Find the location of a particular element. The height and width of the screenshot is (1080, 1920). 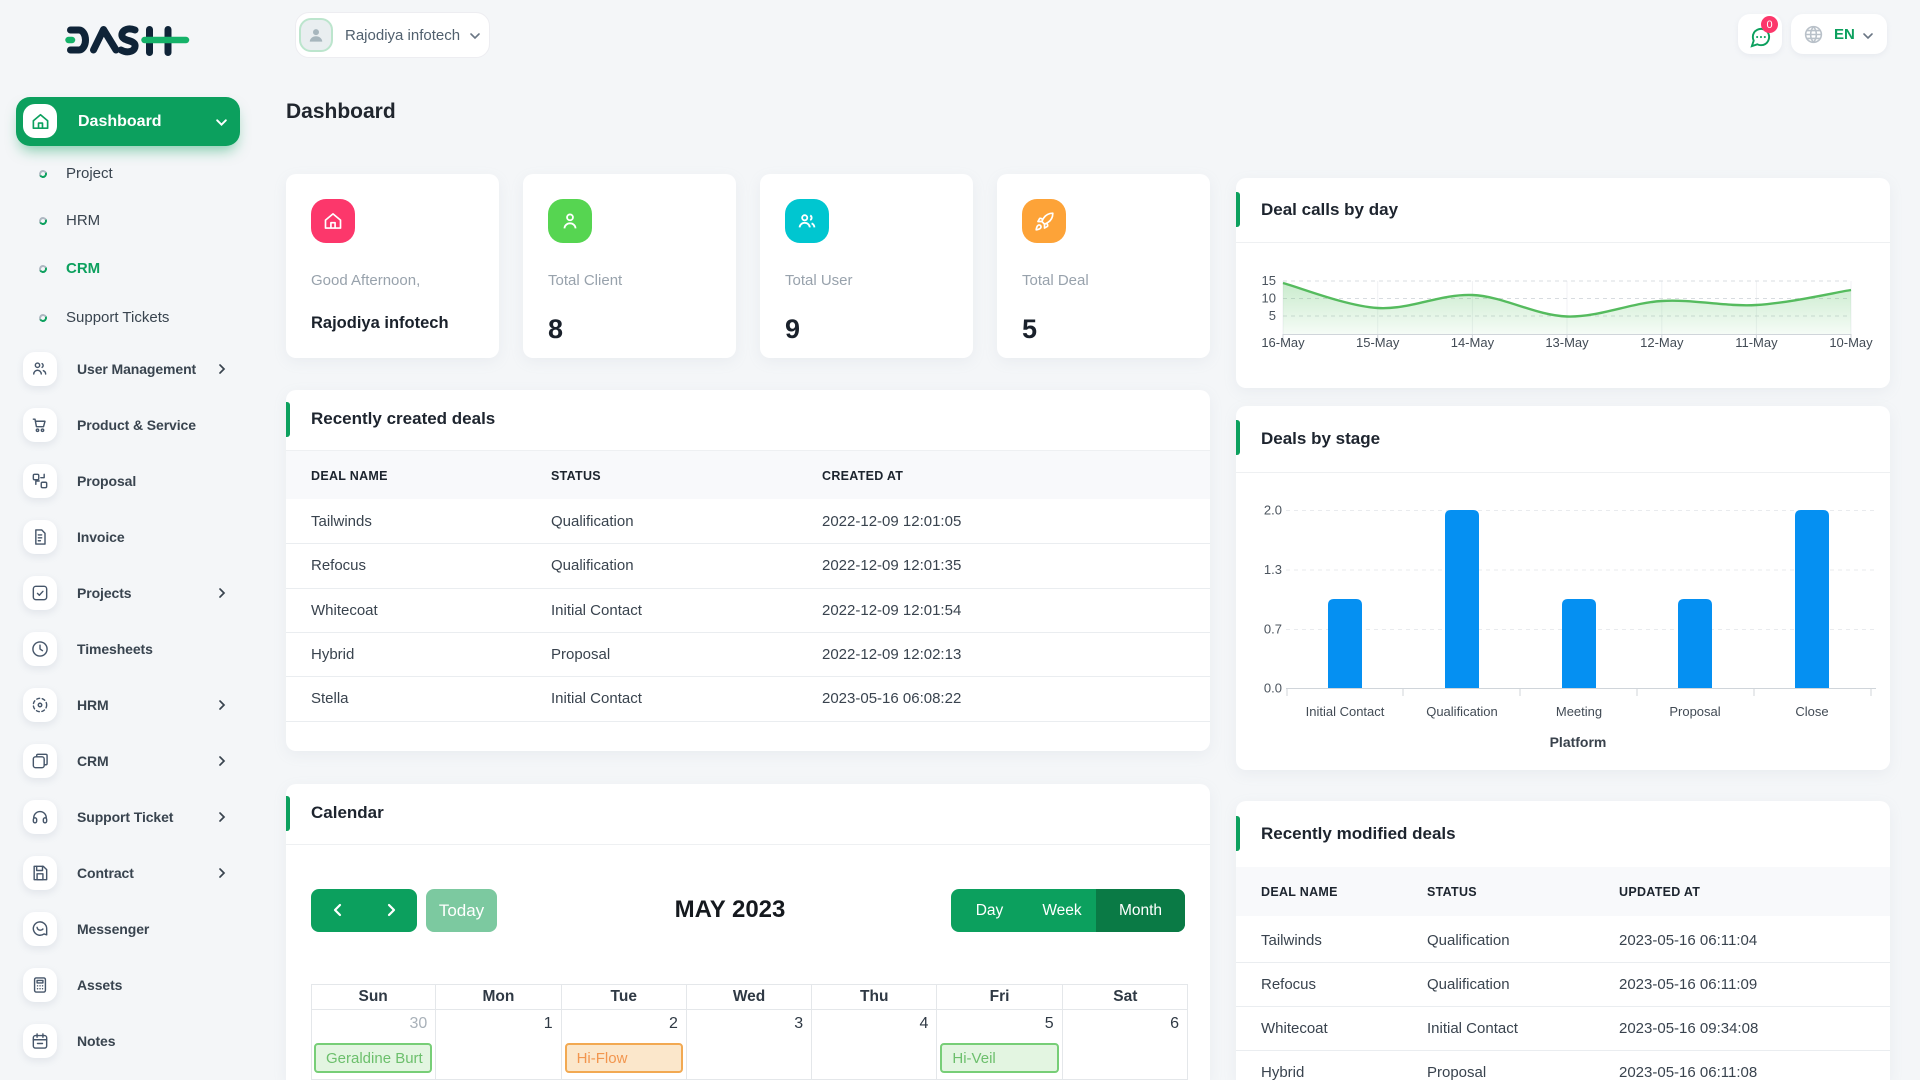

svg-text: 16-May is located at coordinates (1283, 342).